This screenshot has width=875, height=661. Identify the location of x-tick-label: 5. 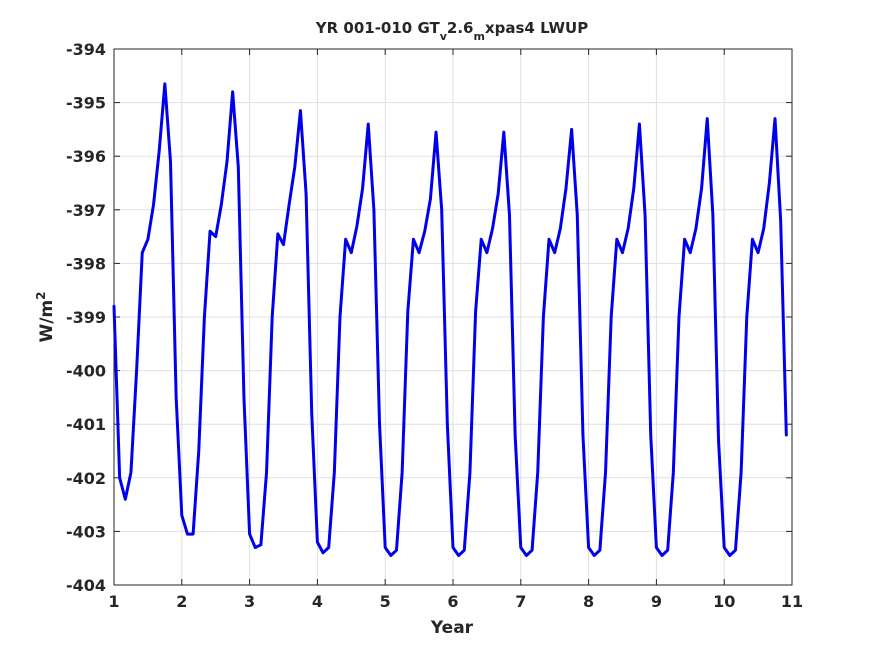
(385, 601).